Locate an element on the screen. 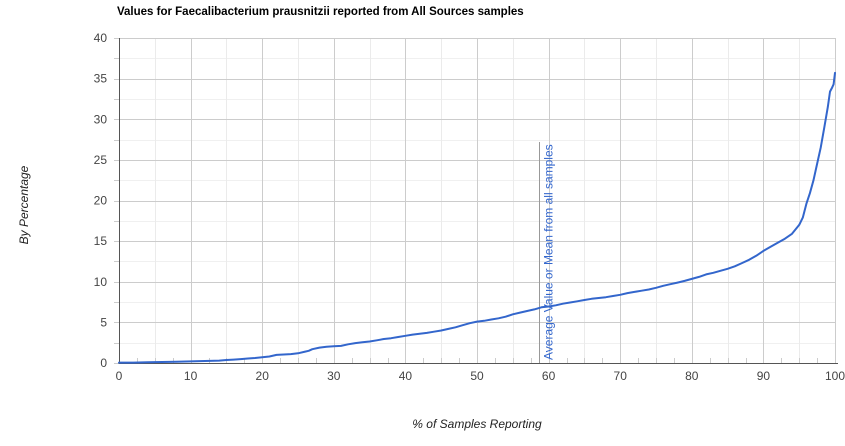  y-tick-label: 20 is located at coordinates (101, 201).